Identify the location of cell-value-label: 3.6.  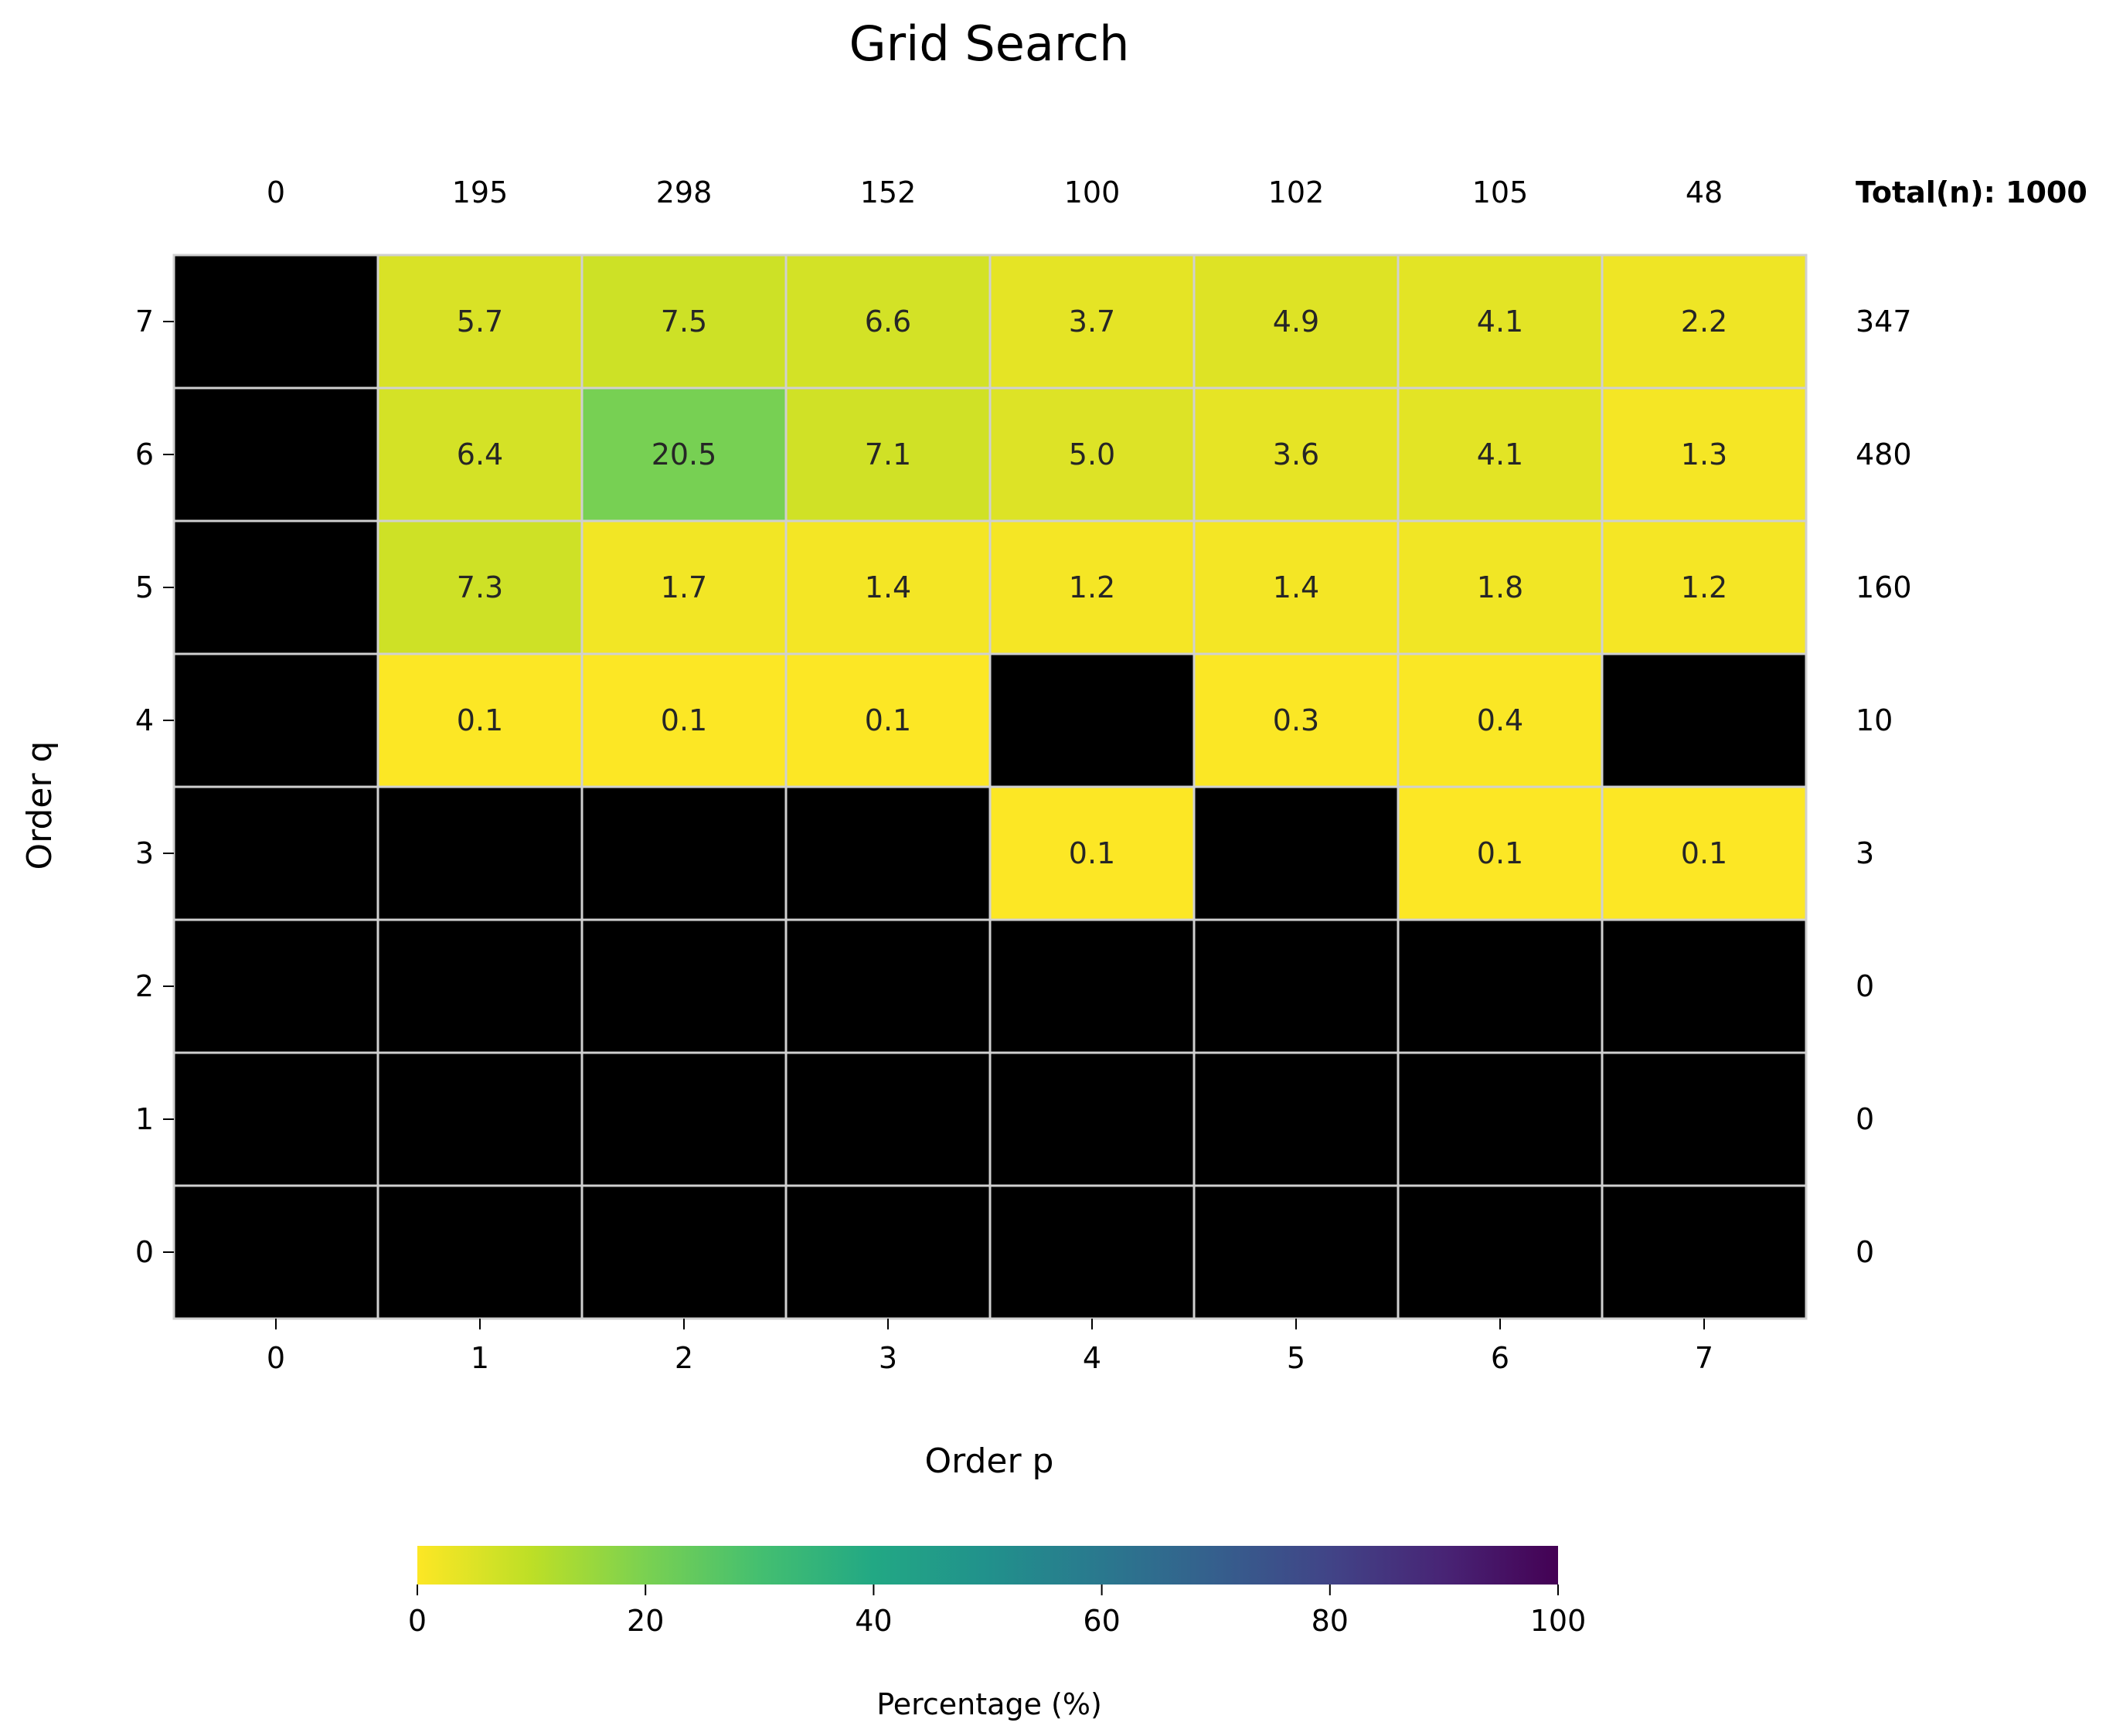
(1296, 454).